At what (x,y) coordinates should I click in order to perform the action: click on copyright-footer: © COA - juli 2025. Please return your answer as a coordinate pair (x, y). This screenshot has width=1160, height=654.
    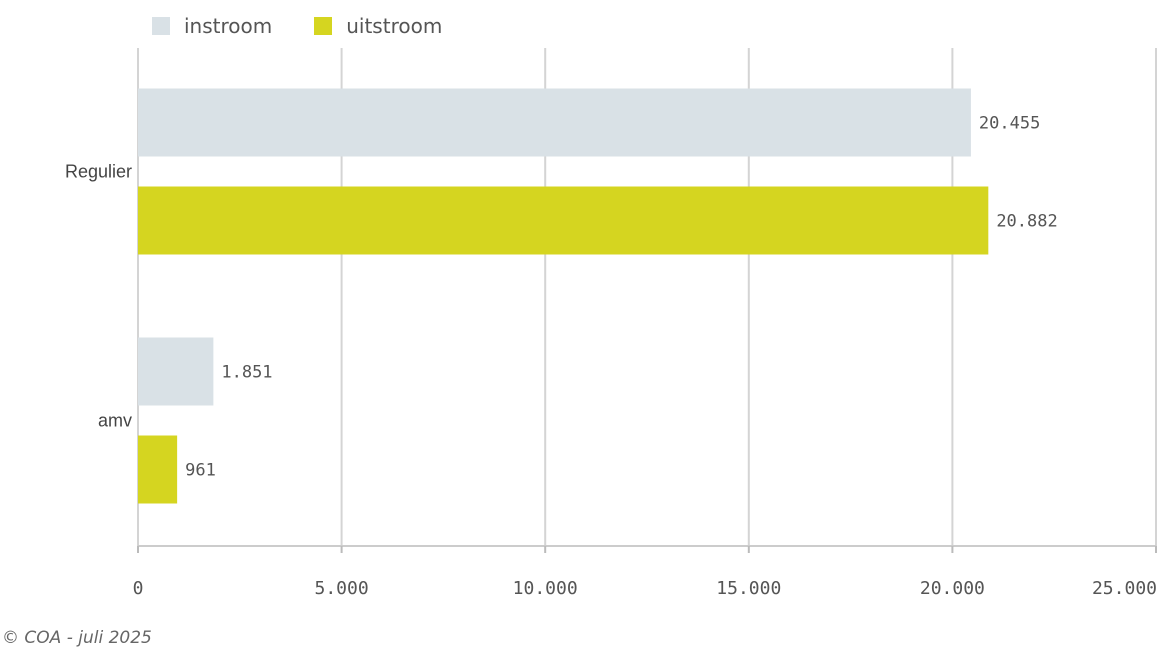
    Looking at the image, I should click on (77, 638).